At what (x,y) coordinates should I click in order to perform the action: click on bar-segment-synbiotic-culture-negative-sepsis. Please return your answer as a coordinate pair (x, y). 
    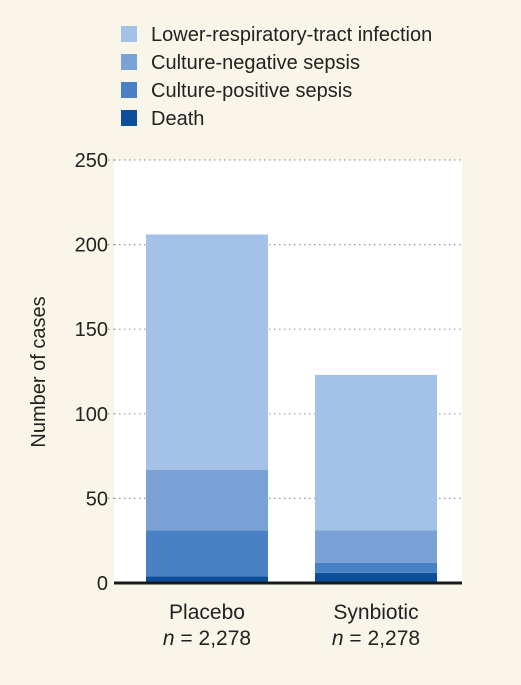
    Looking at the image, I should click on (376, 546).